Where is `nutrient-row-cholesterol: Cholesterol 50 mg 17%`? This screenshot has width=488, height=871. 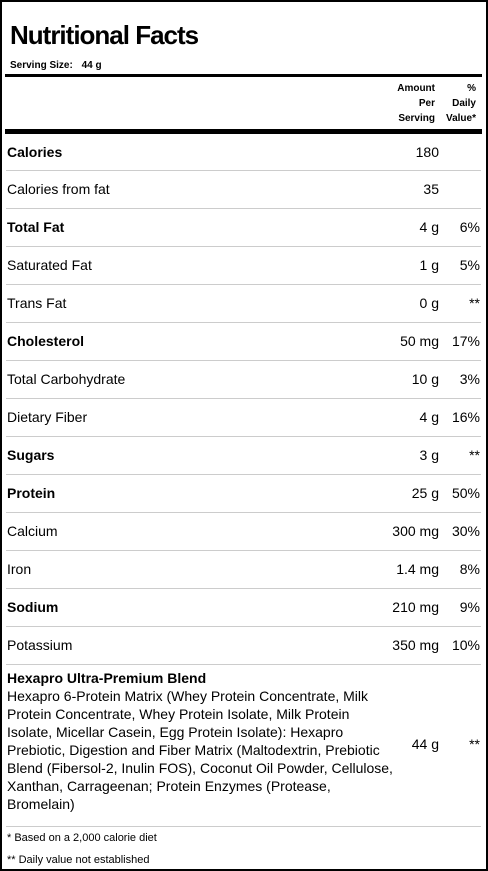 nutrient-row-cholesterol: Cholesterol 50 mg 17% is located at coordinates (243, 342).